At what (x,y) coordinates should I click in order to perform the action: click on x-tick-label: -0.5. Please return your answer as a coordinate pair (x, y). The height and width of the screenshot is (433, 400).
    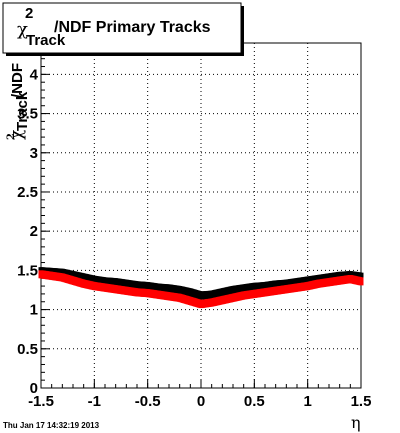
    Looking at the image, I should click on (148, 401).